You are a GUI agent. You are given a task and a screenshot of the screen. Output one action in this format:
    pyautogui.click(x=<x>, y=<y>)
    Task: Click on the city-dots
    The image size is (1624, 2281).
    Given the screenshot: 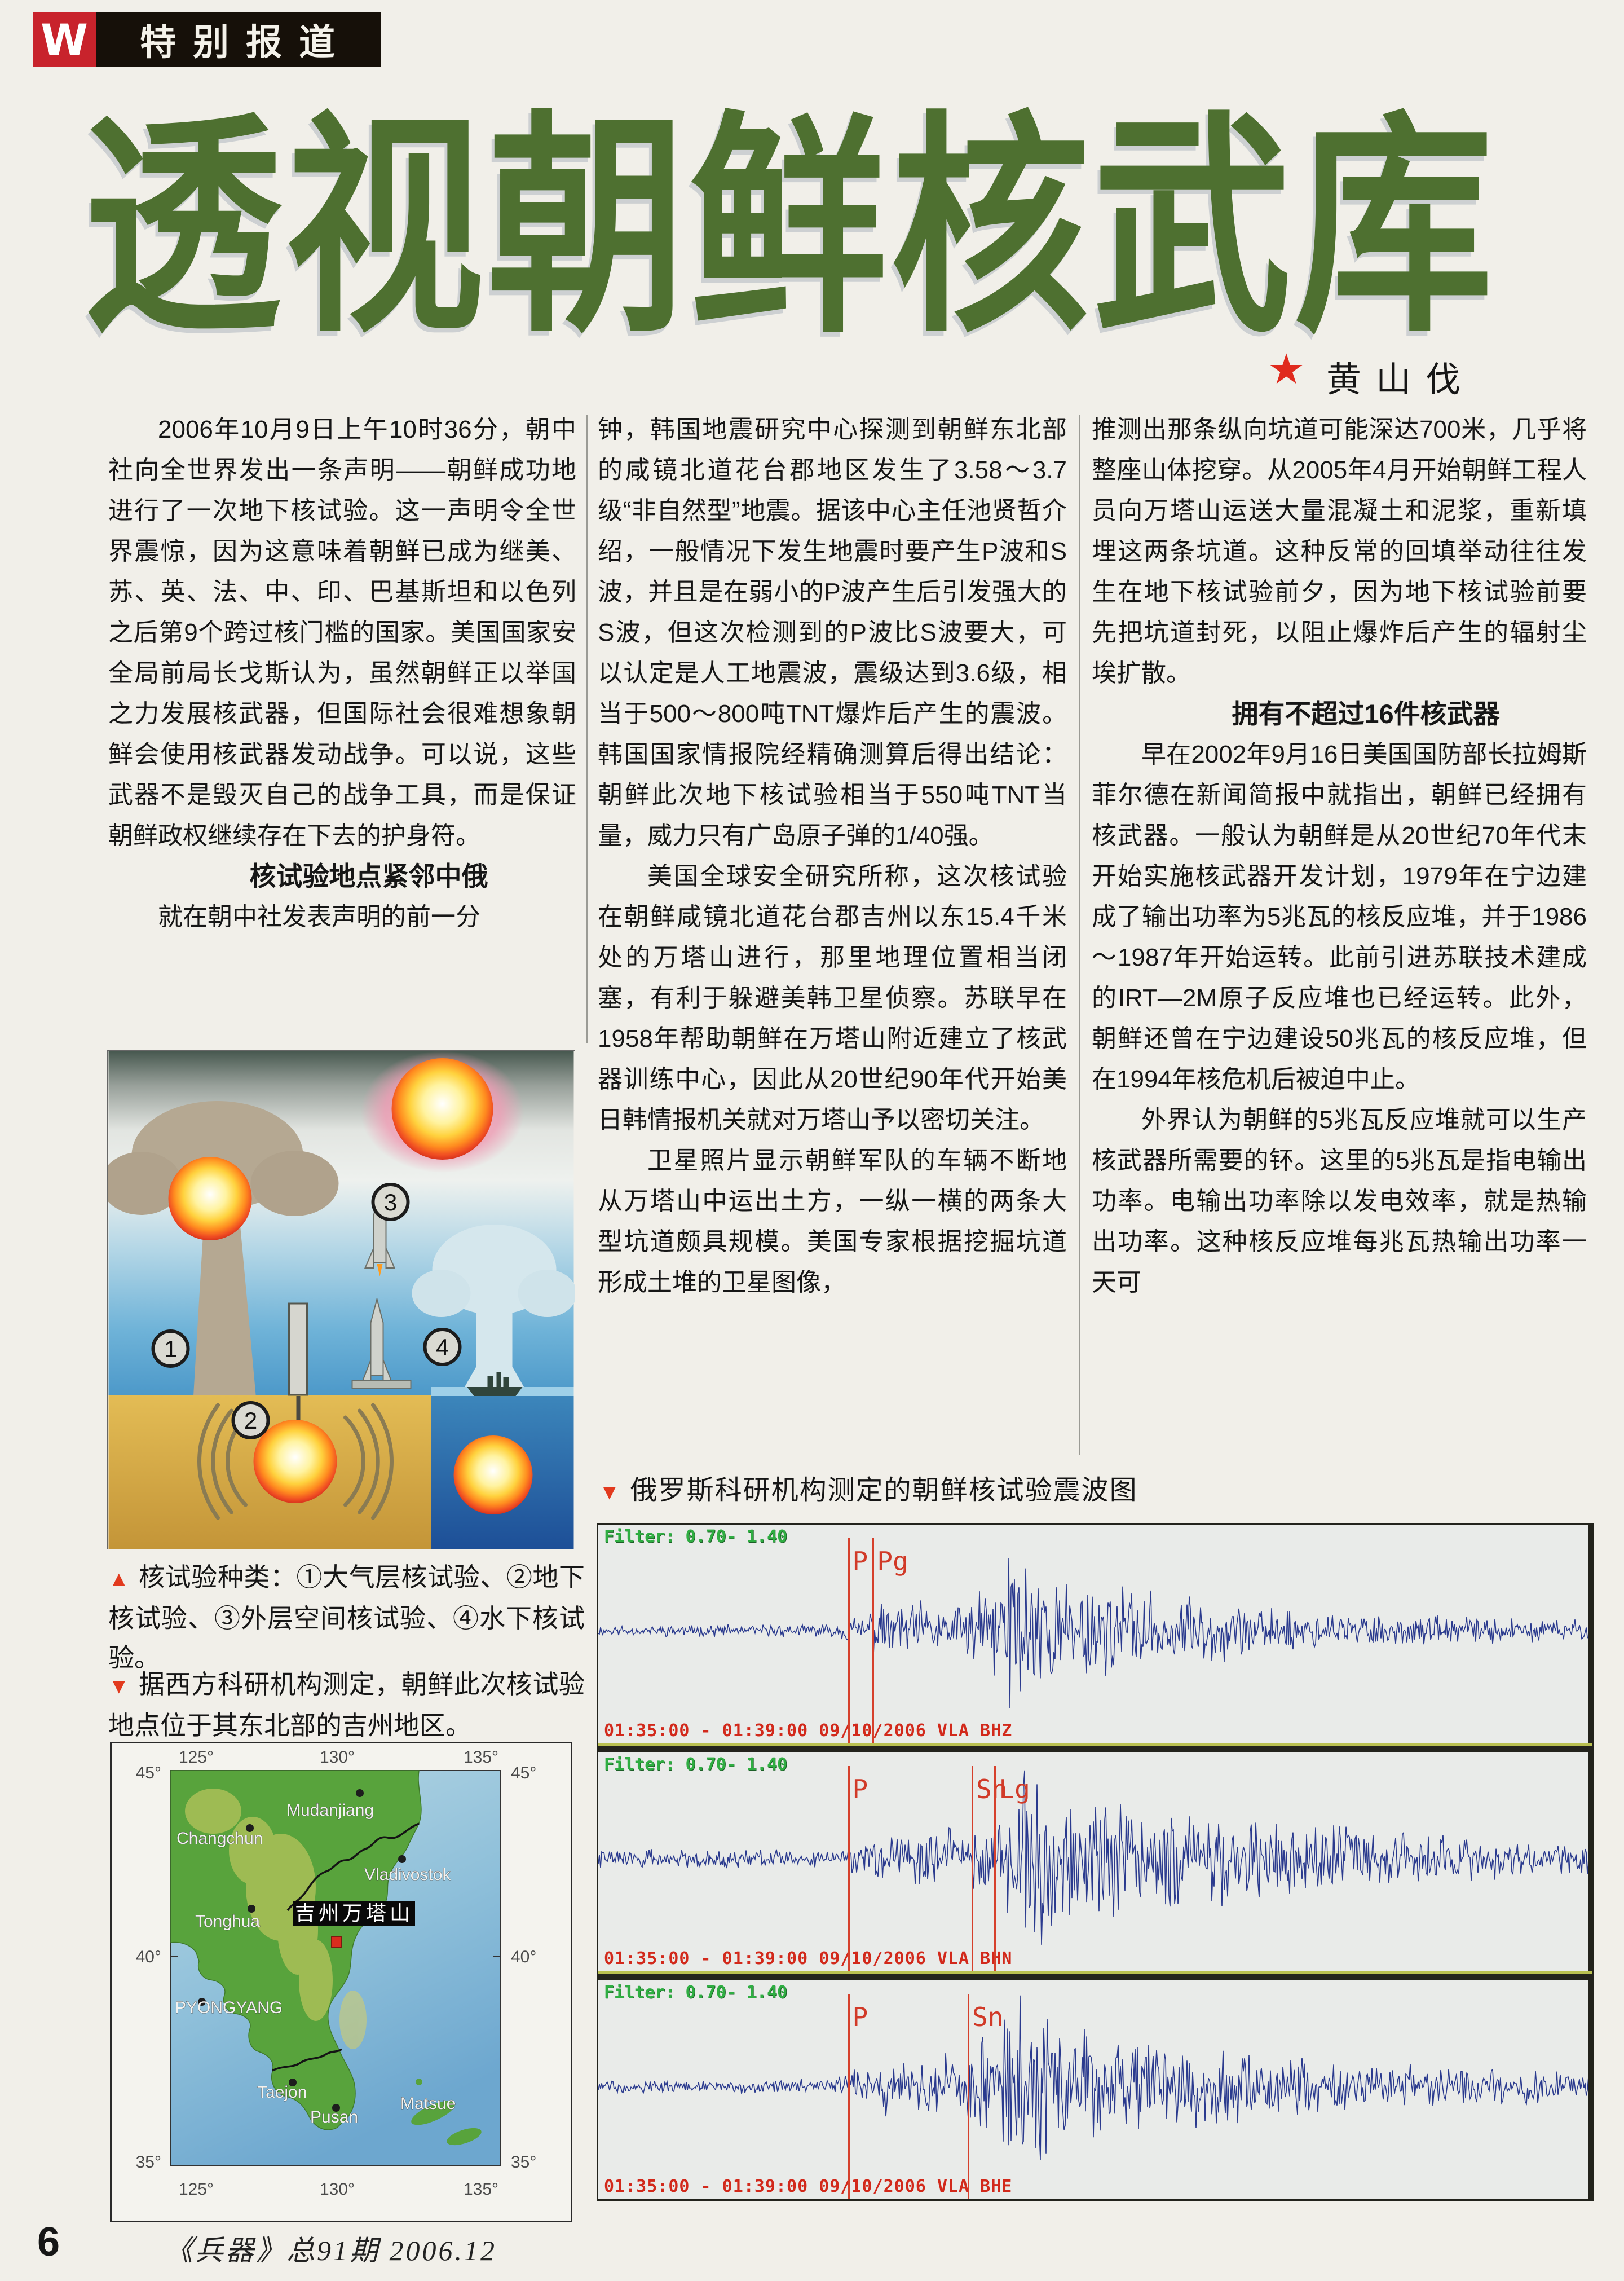 What is the action you would take?
    pyautogui.click(x=302, y=1950)
    